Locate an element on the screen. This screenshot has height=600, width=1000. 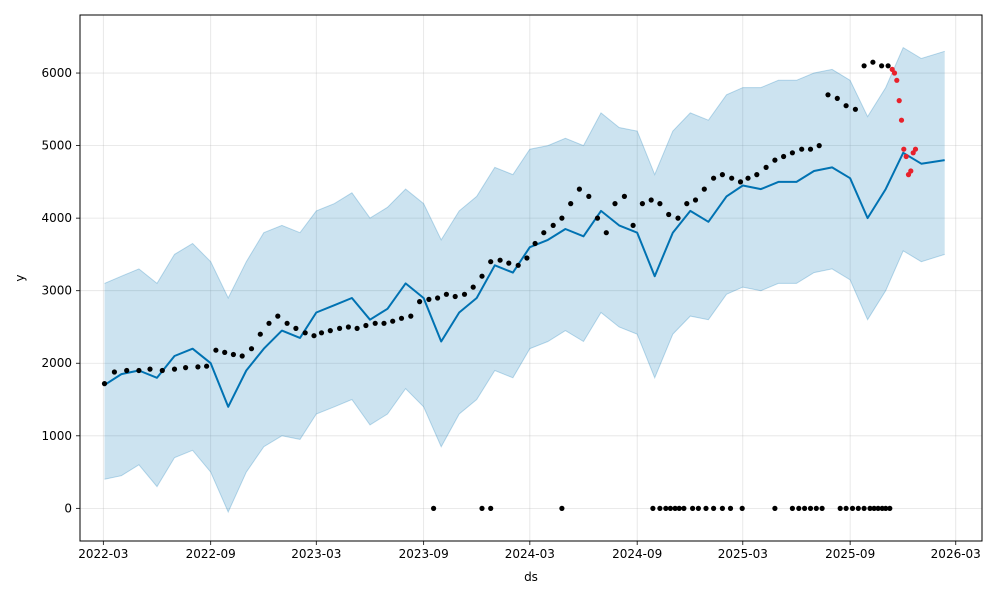
y-tick-label: 5000 is located at coordinates (56, 146).